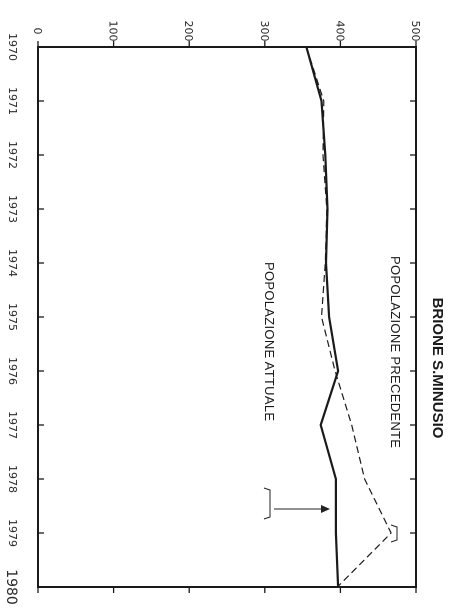 This screenshot has height=615, width=459. I want to click on value-tick-label: 500, so click(415, 31).